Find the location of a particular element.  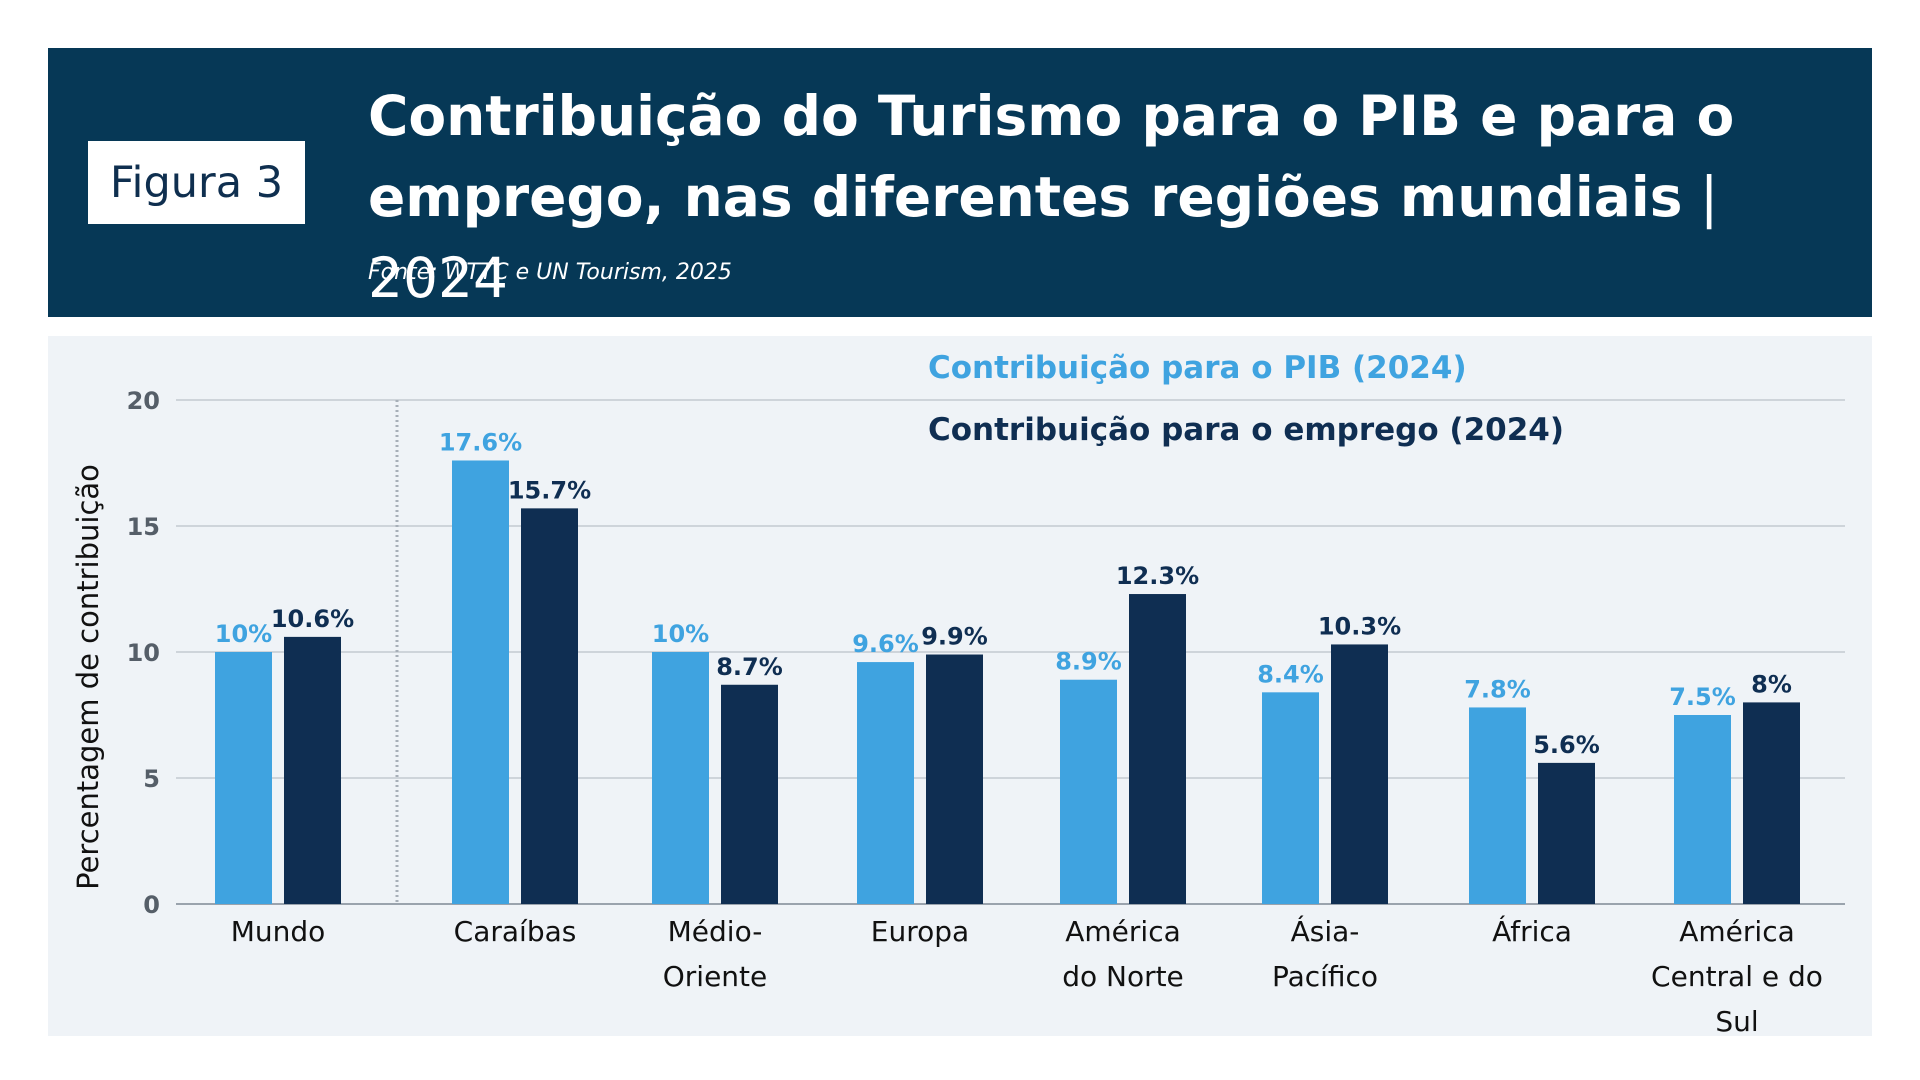

axis-layer: 0 5 10 15 20 Percentagem de contribuição is located at coordinates (115, 653).